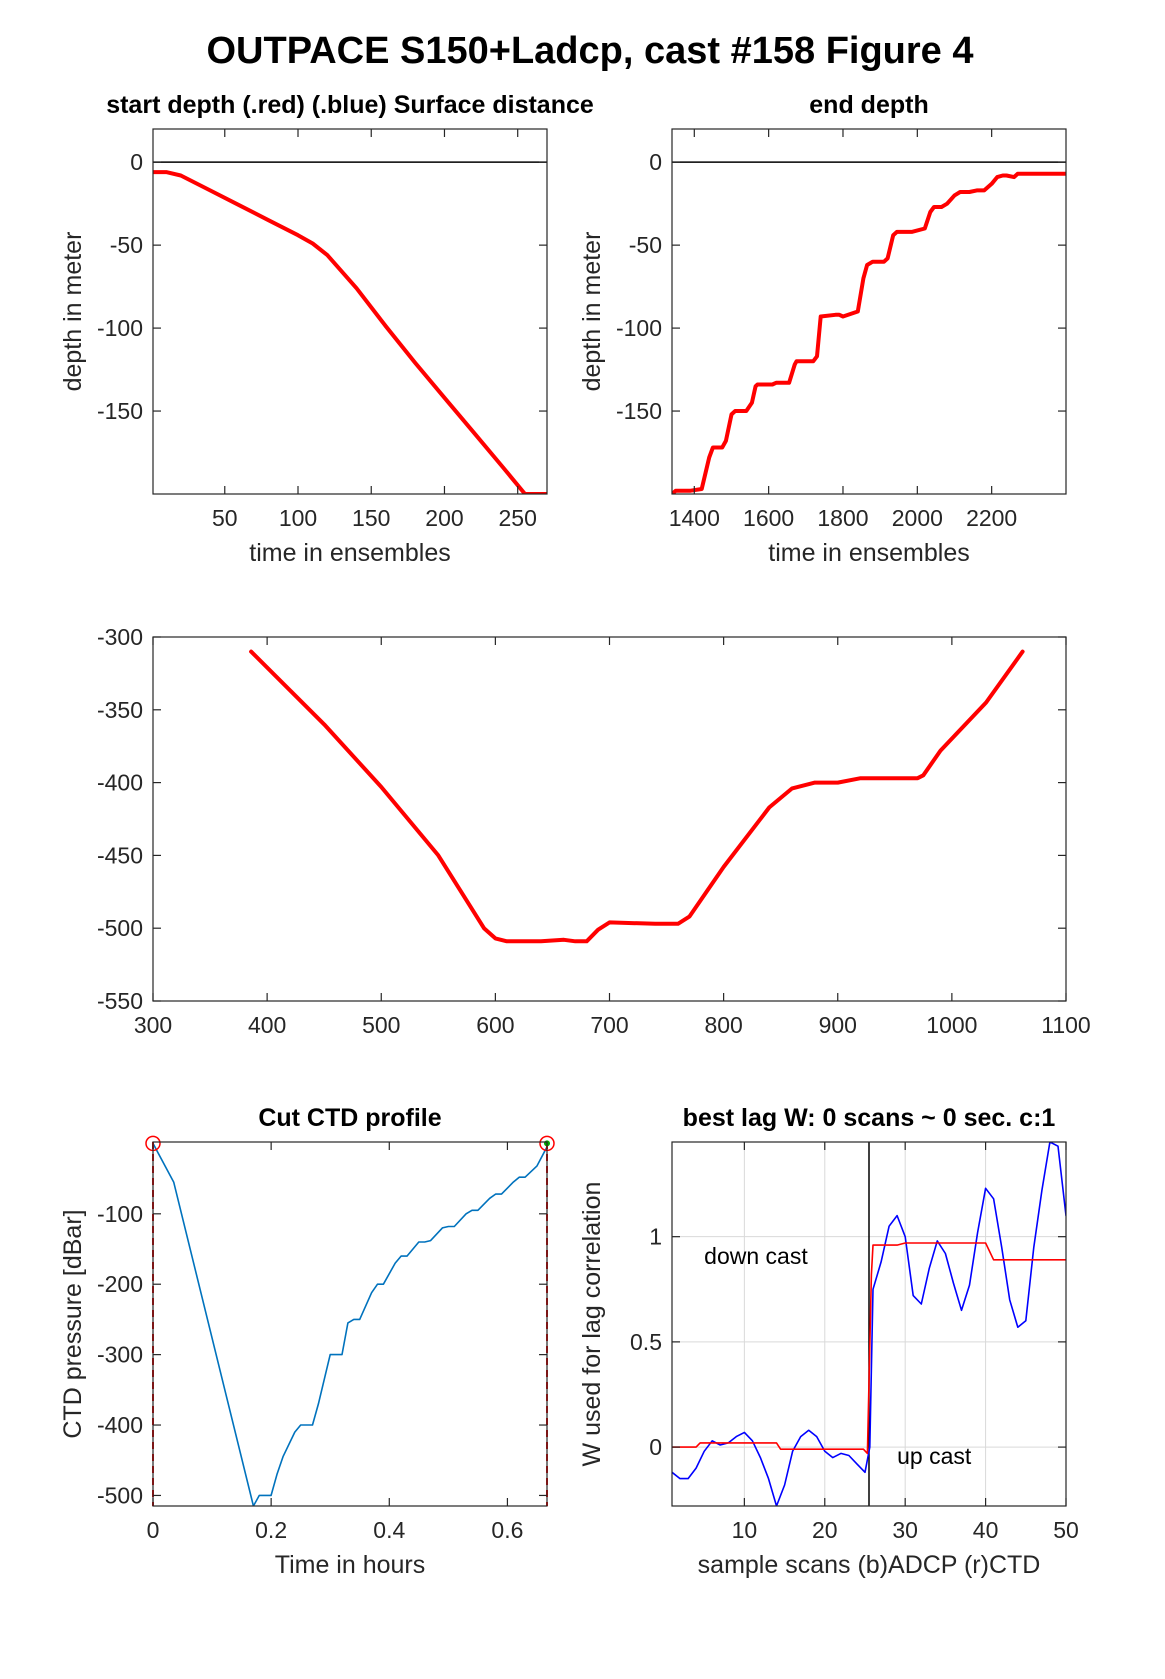 Image resolution: width=1165 pixels, height=1679 pixels. I want to click on x-tick-label: 700, so click(609, 1025).